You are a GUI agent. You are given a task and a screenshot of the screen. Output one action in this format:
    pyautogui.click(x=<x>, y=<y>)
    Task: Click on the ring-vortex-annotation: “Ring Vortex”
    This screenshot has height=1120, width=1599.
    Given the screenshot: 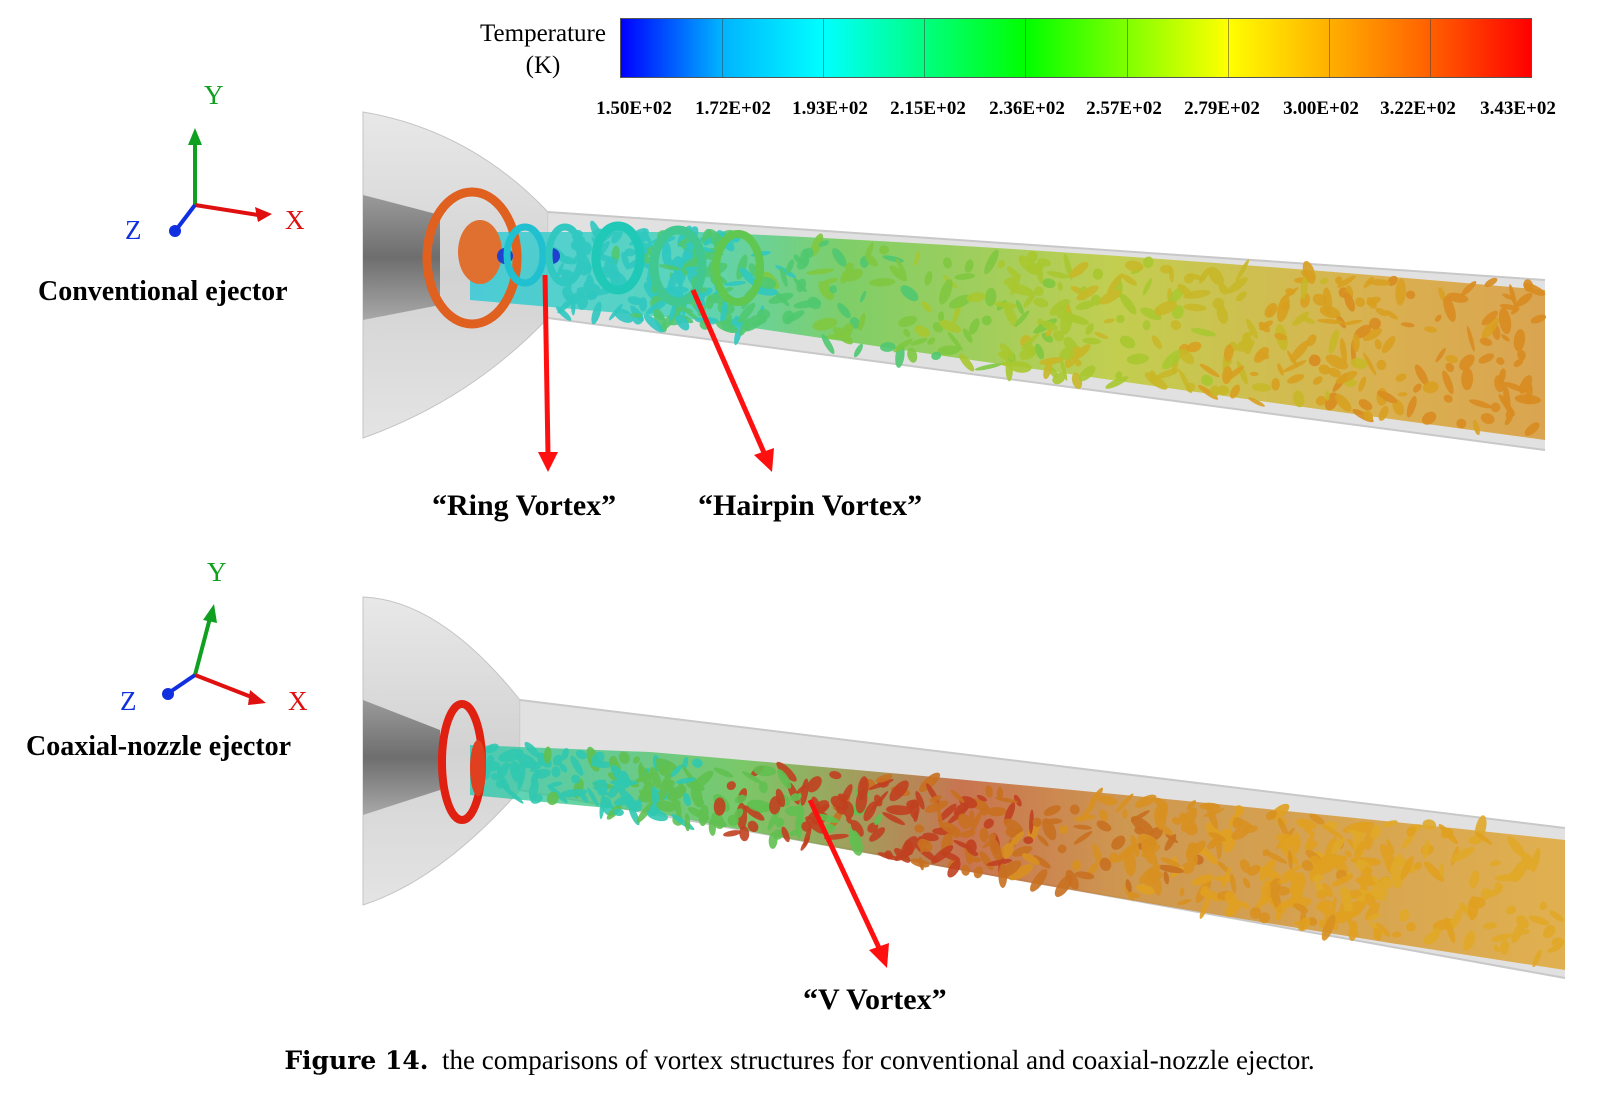 What is the action you would take?
    pyautogui.click(x=524, y=505)
    